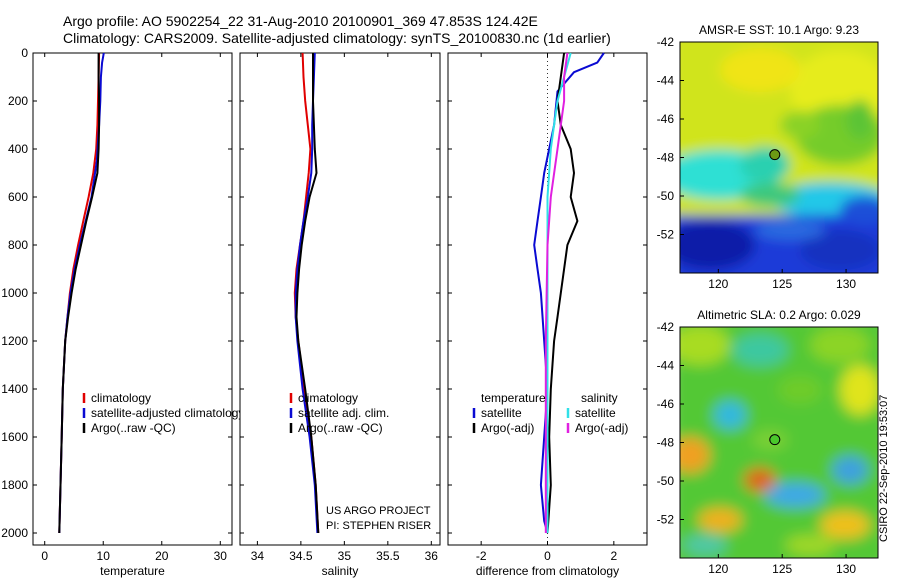  I want to click on sst-map-field, so click(779, 157).